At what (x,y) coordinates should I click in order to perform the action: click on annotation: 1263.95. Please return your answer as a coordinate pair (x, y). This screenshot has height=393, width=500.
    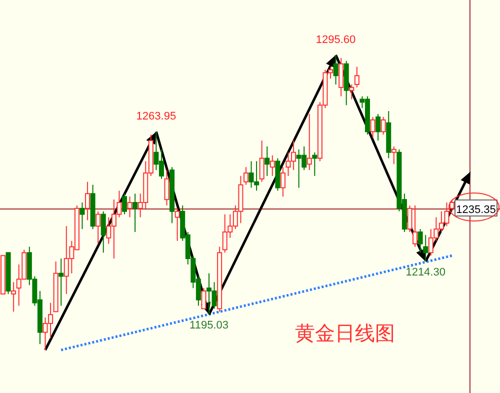
    Looking at the image, I should click on (156, 116).